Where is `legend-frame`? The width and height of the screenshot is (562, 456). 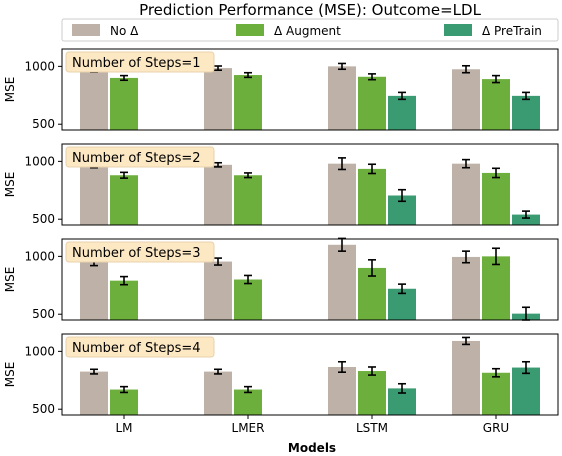
legend-frame is located at coordinates (310, 30).